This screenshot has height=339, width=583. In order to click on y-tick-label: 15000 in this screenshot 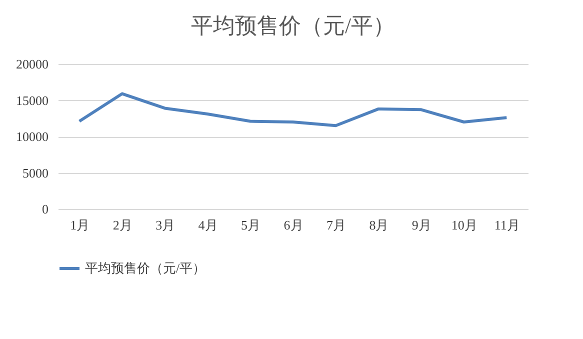, I will do `click(32, 100)`.